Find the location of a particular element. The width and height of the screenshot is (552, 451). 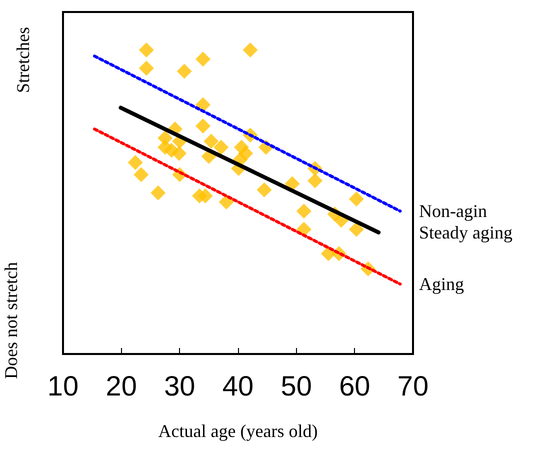

x-axis-title: Actual age (years old) is located at coordinates (238, 431).